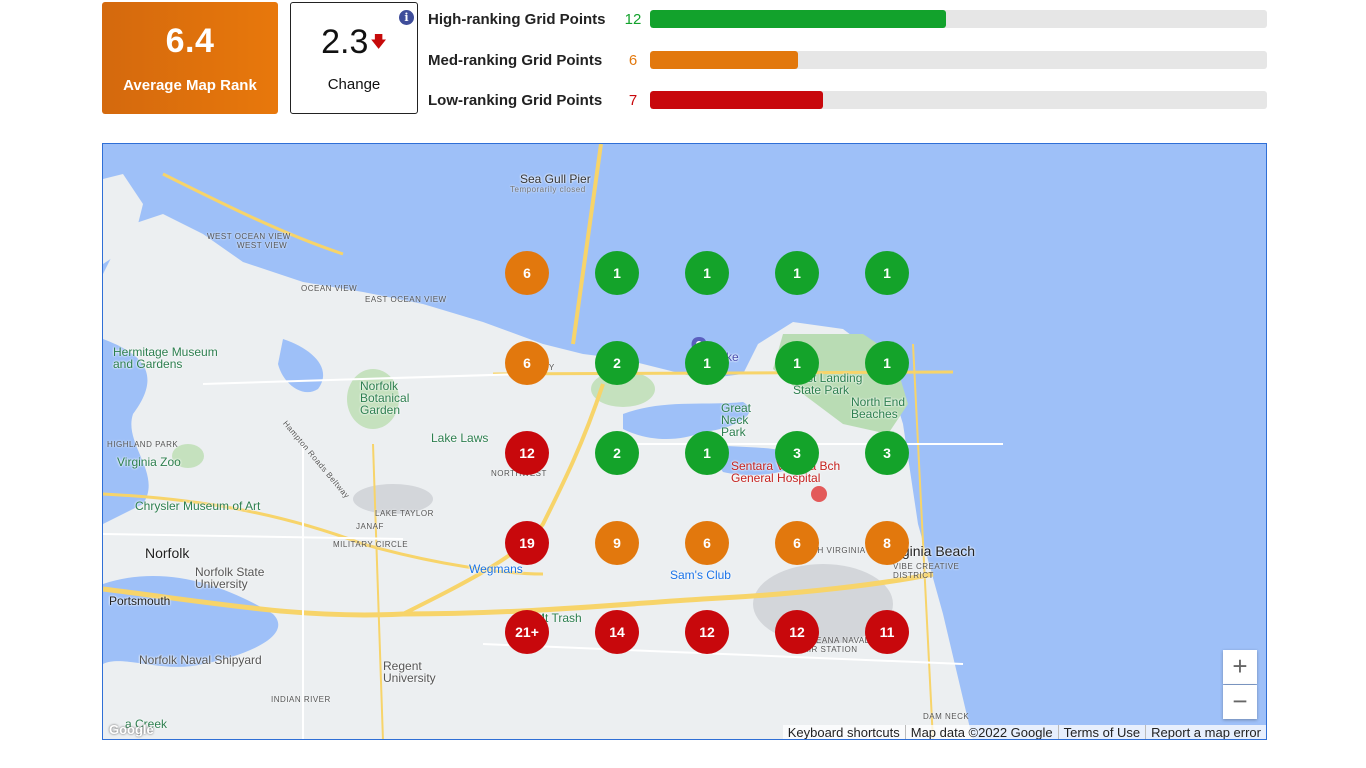 Image resolution: width=1366 pixels, height=768 pixels. What do you see at coordinates (558, 618) in the screenshot?
I see `mt-trashmore-label: Mt Trash` at bounding box center [558, 618].